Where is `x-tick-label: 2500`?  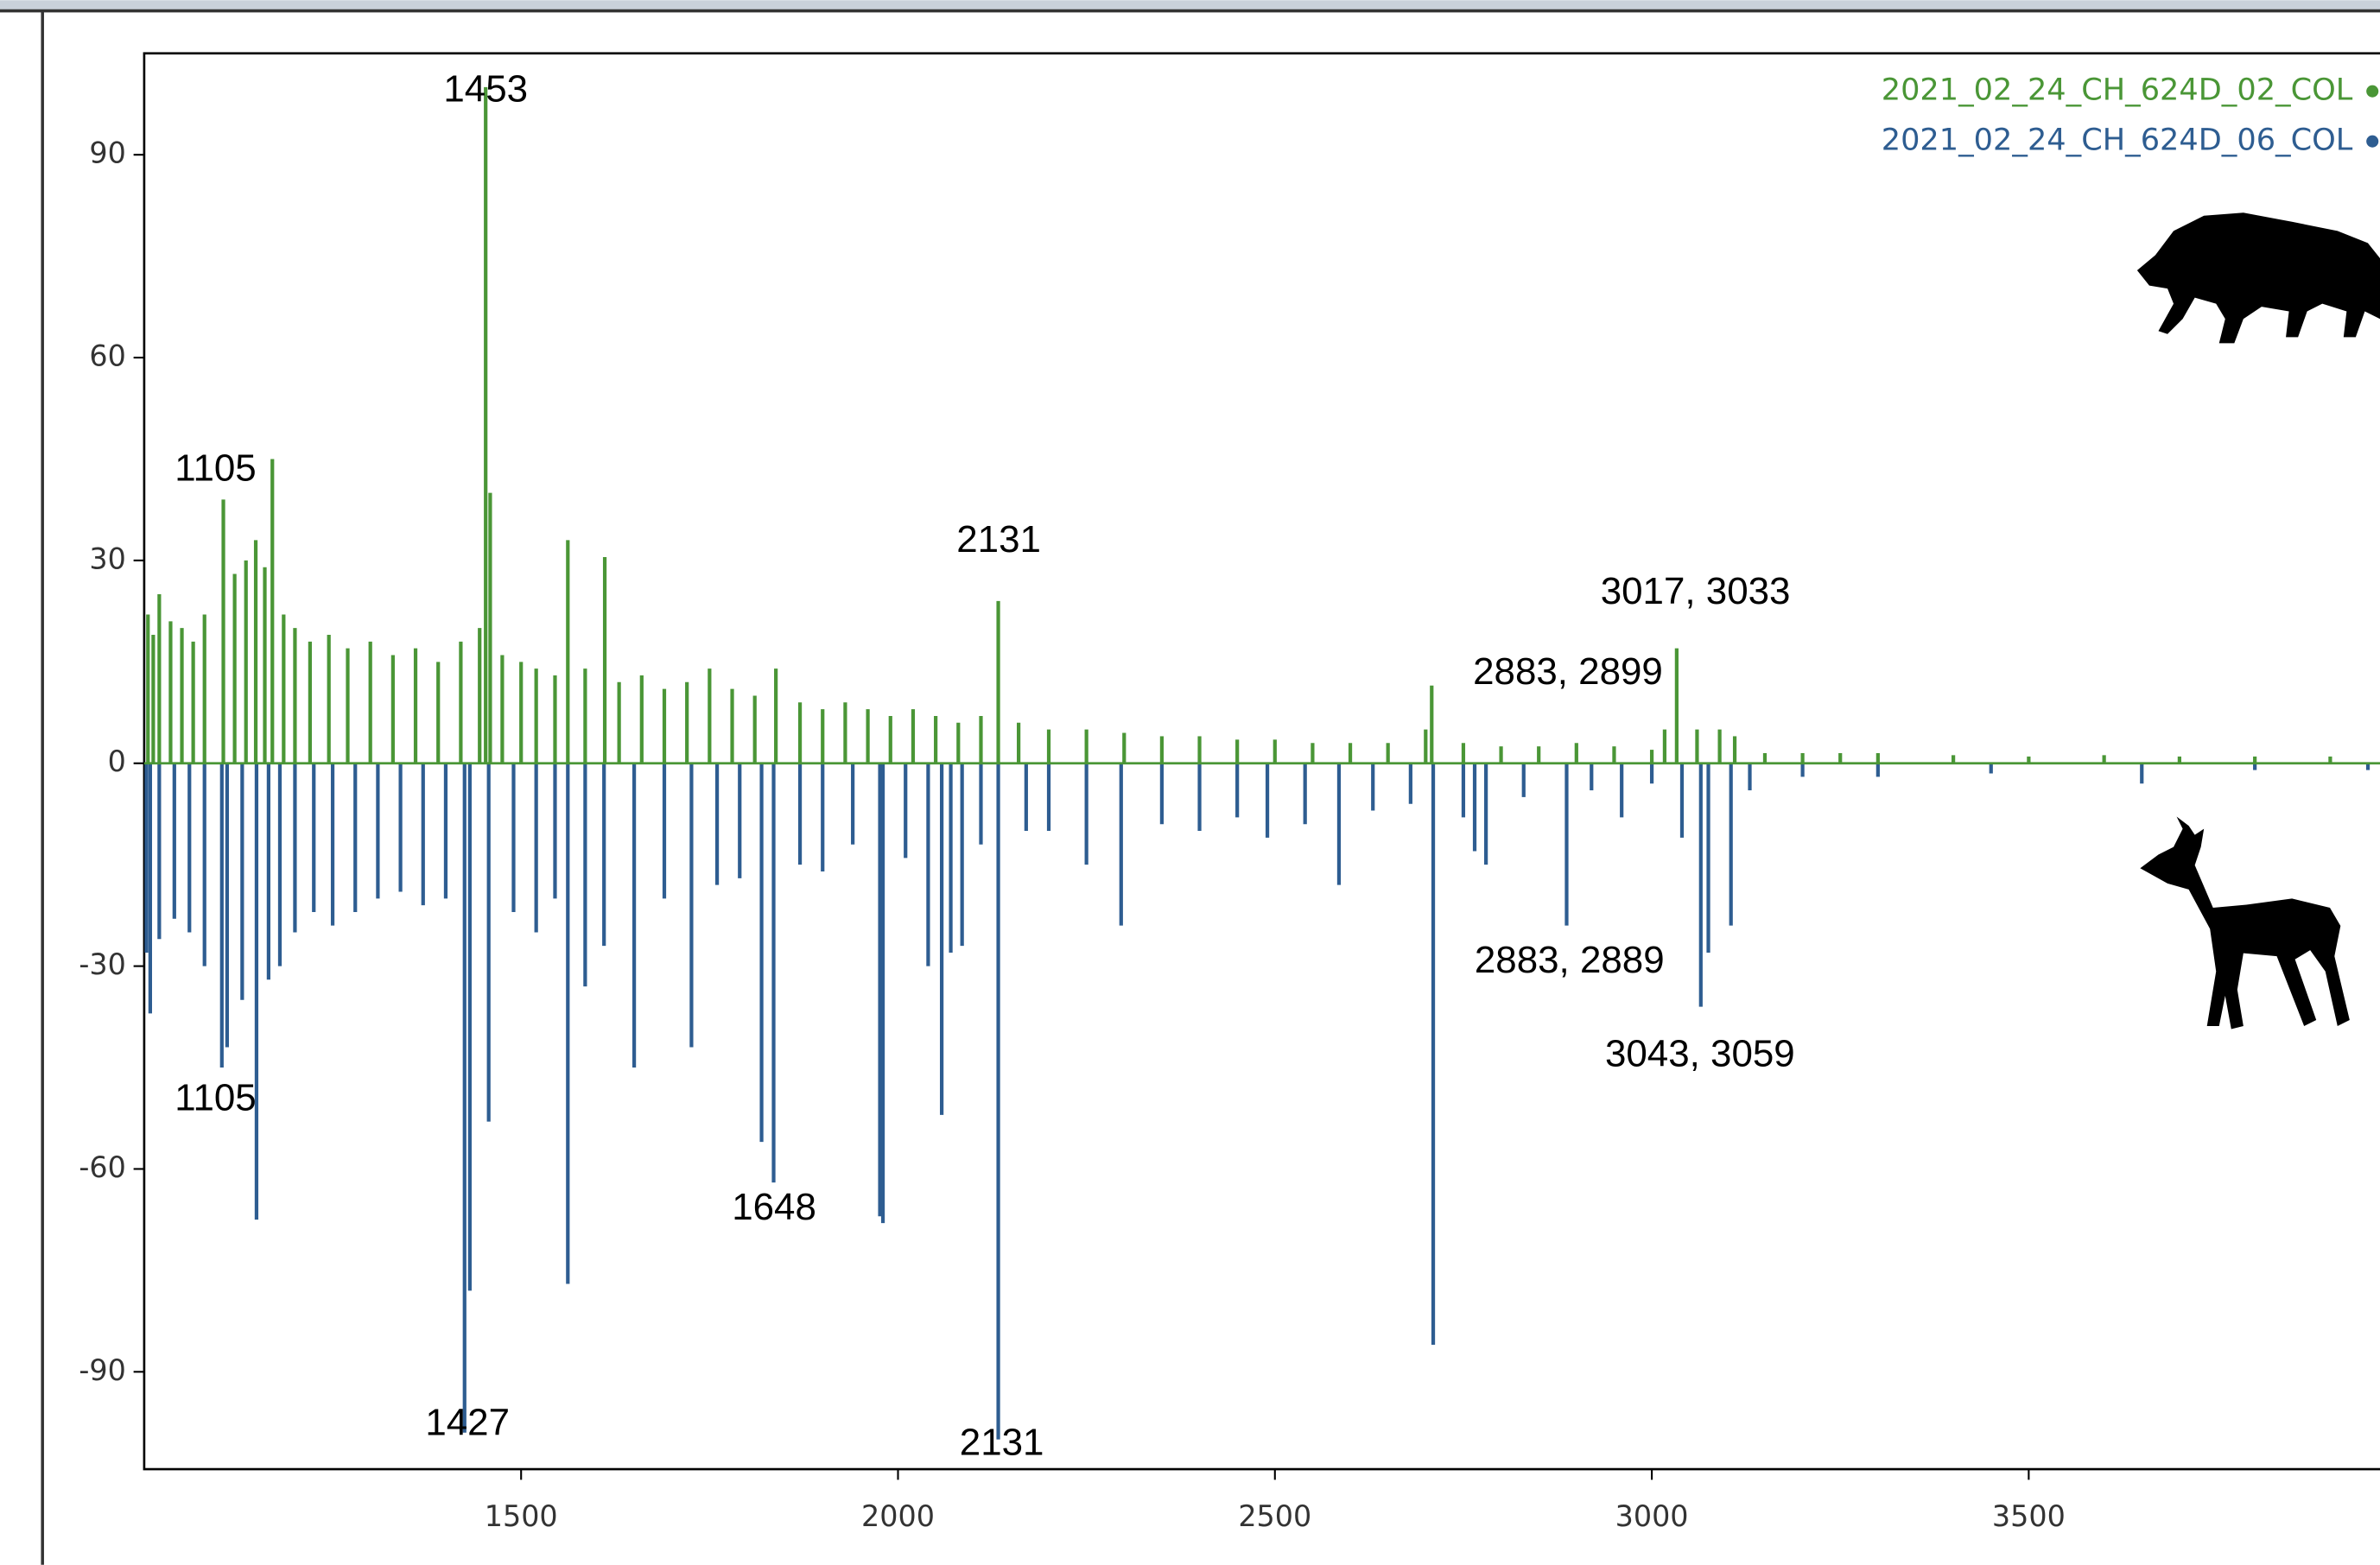
x-tick-label: 2500 is located at coordinates (1275, 1516).